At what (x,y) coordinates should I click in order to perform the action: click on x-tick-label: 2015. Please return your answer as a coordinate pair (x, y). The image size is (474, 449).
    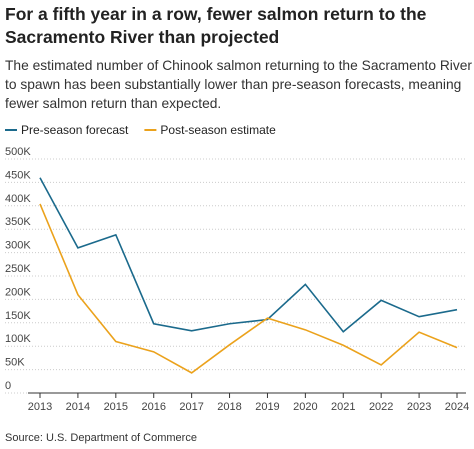
    Looking at the image, I should click on (116, 407).